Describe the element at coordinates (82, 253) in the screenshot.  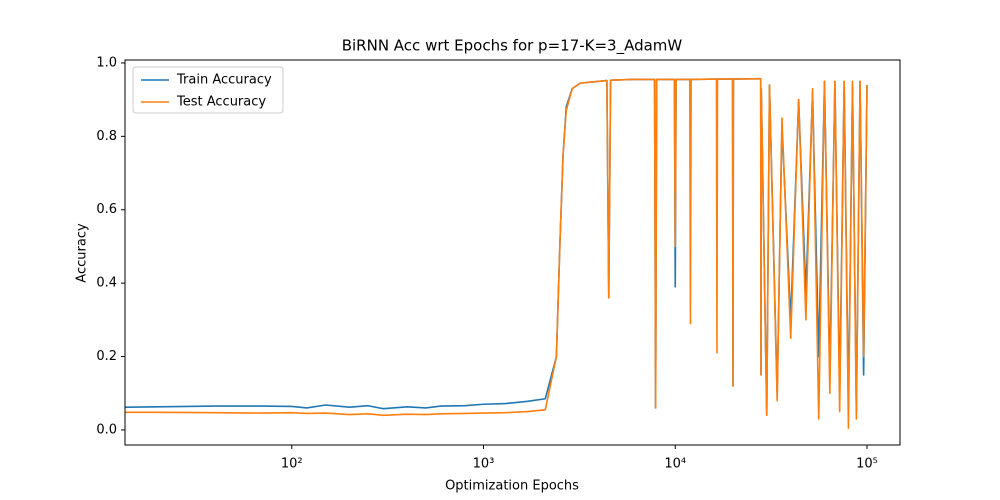
I see `y-axis-label: Accuracy` at that location.